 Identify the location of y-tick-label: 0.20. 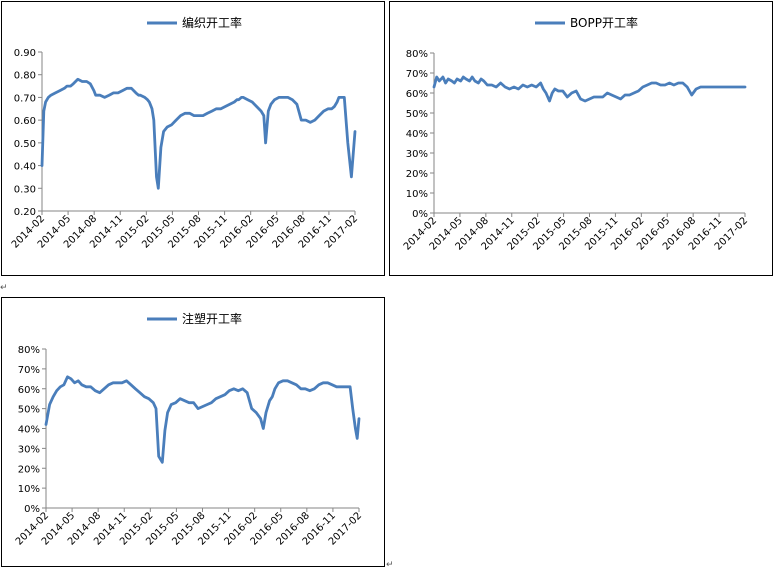
(25, 212).